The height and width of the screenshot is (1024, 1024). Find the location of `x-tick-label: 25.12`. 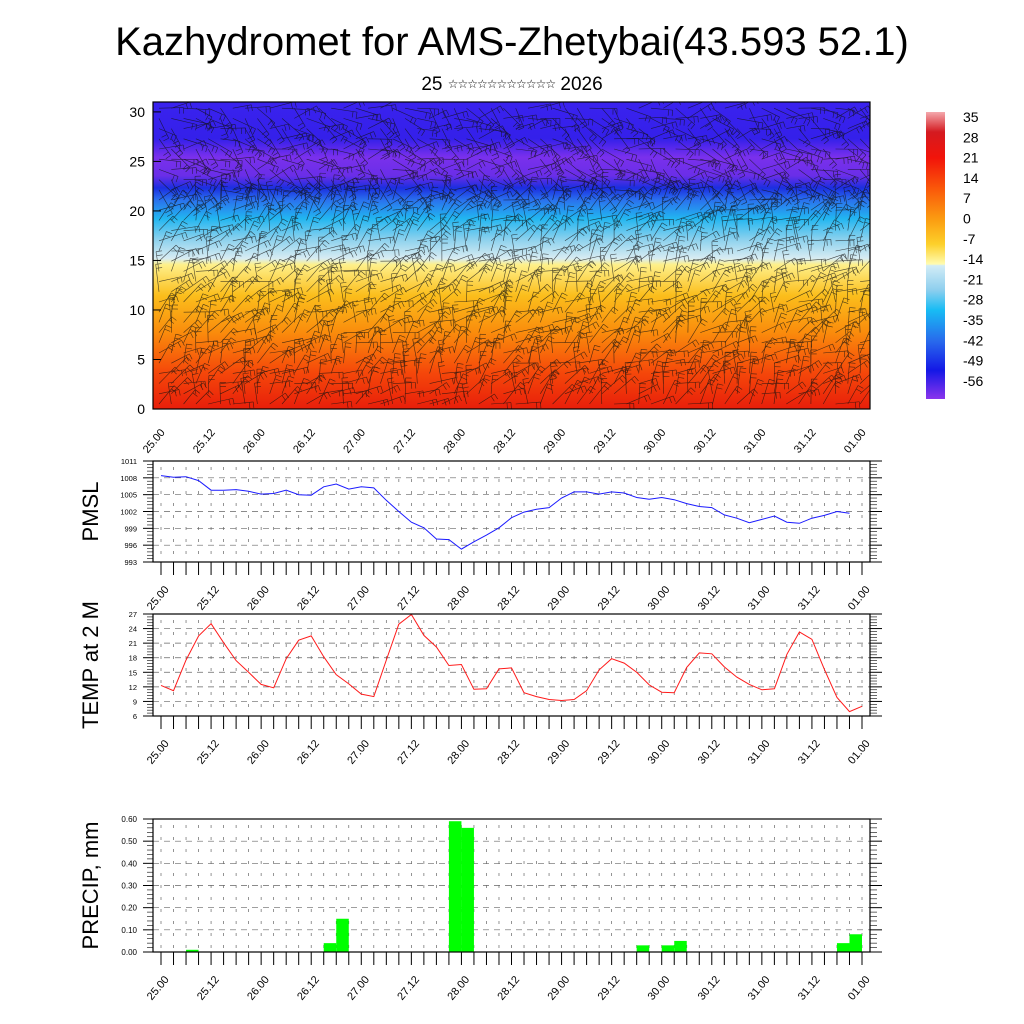

x-tick-label: 25.12 is located at coordinates (208, 988).